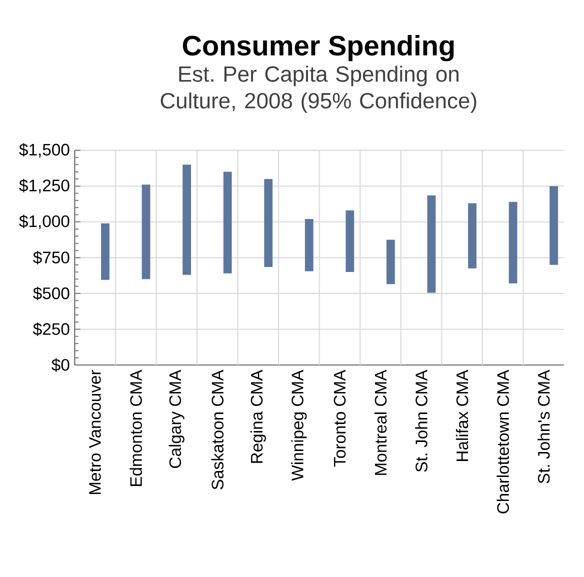 The width and height of the screenshot is (584, 577). What do you see at coordinates (502, 442) in the screenshot?
I see `x-tick-label: Charlottetown CMA` at bounding box center [502, 442].